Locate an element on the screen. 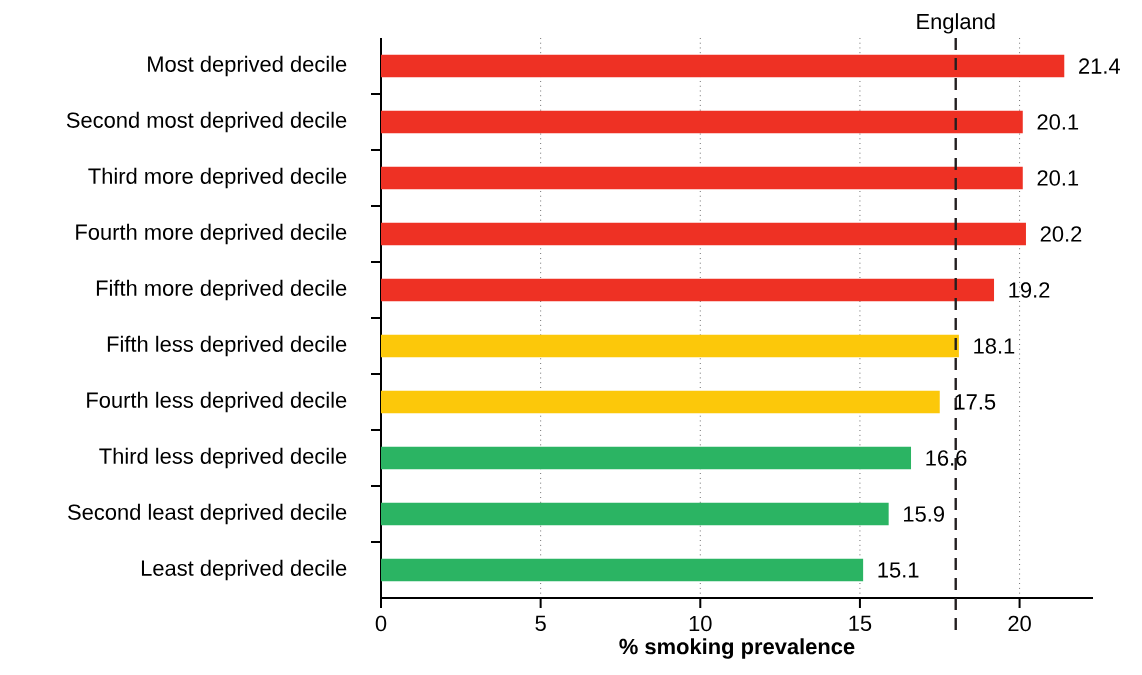 The image size is (1142, 675). x-tick-label: 0 is located at coordinates (381, 623).